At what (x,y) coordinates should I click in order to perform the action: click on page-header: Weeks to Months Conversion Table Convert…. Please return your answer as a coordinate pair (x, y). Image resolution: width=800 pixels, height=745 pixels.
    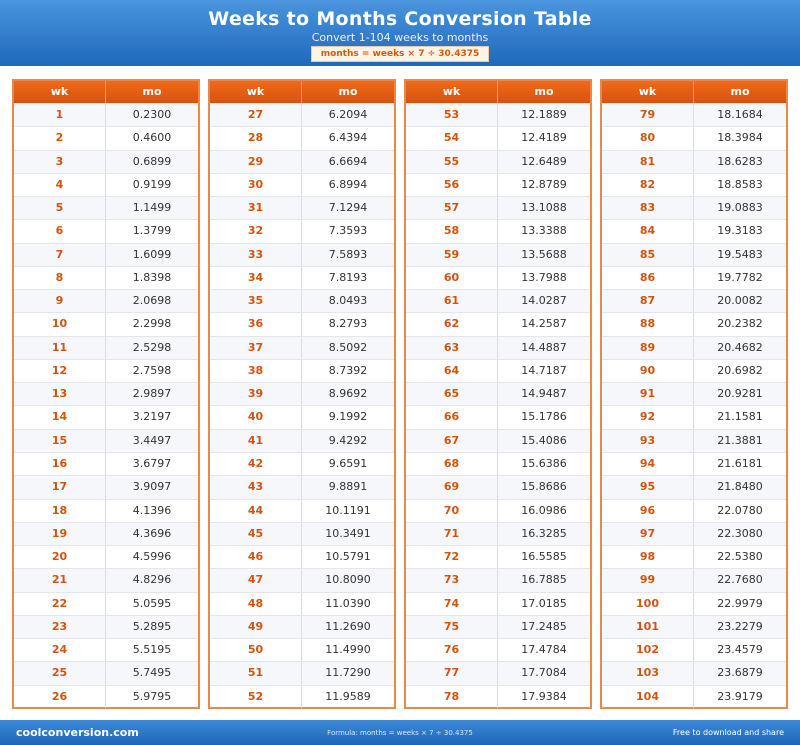
    Looking at the image, I should click on (400, 33).